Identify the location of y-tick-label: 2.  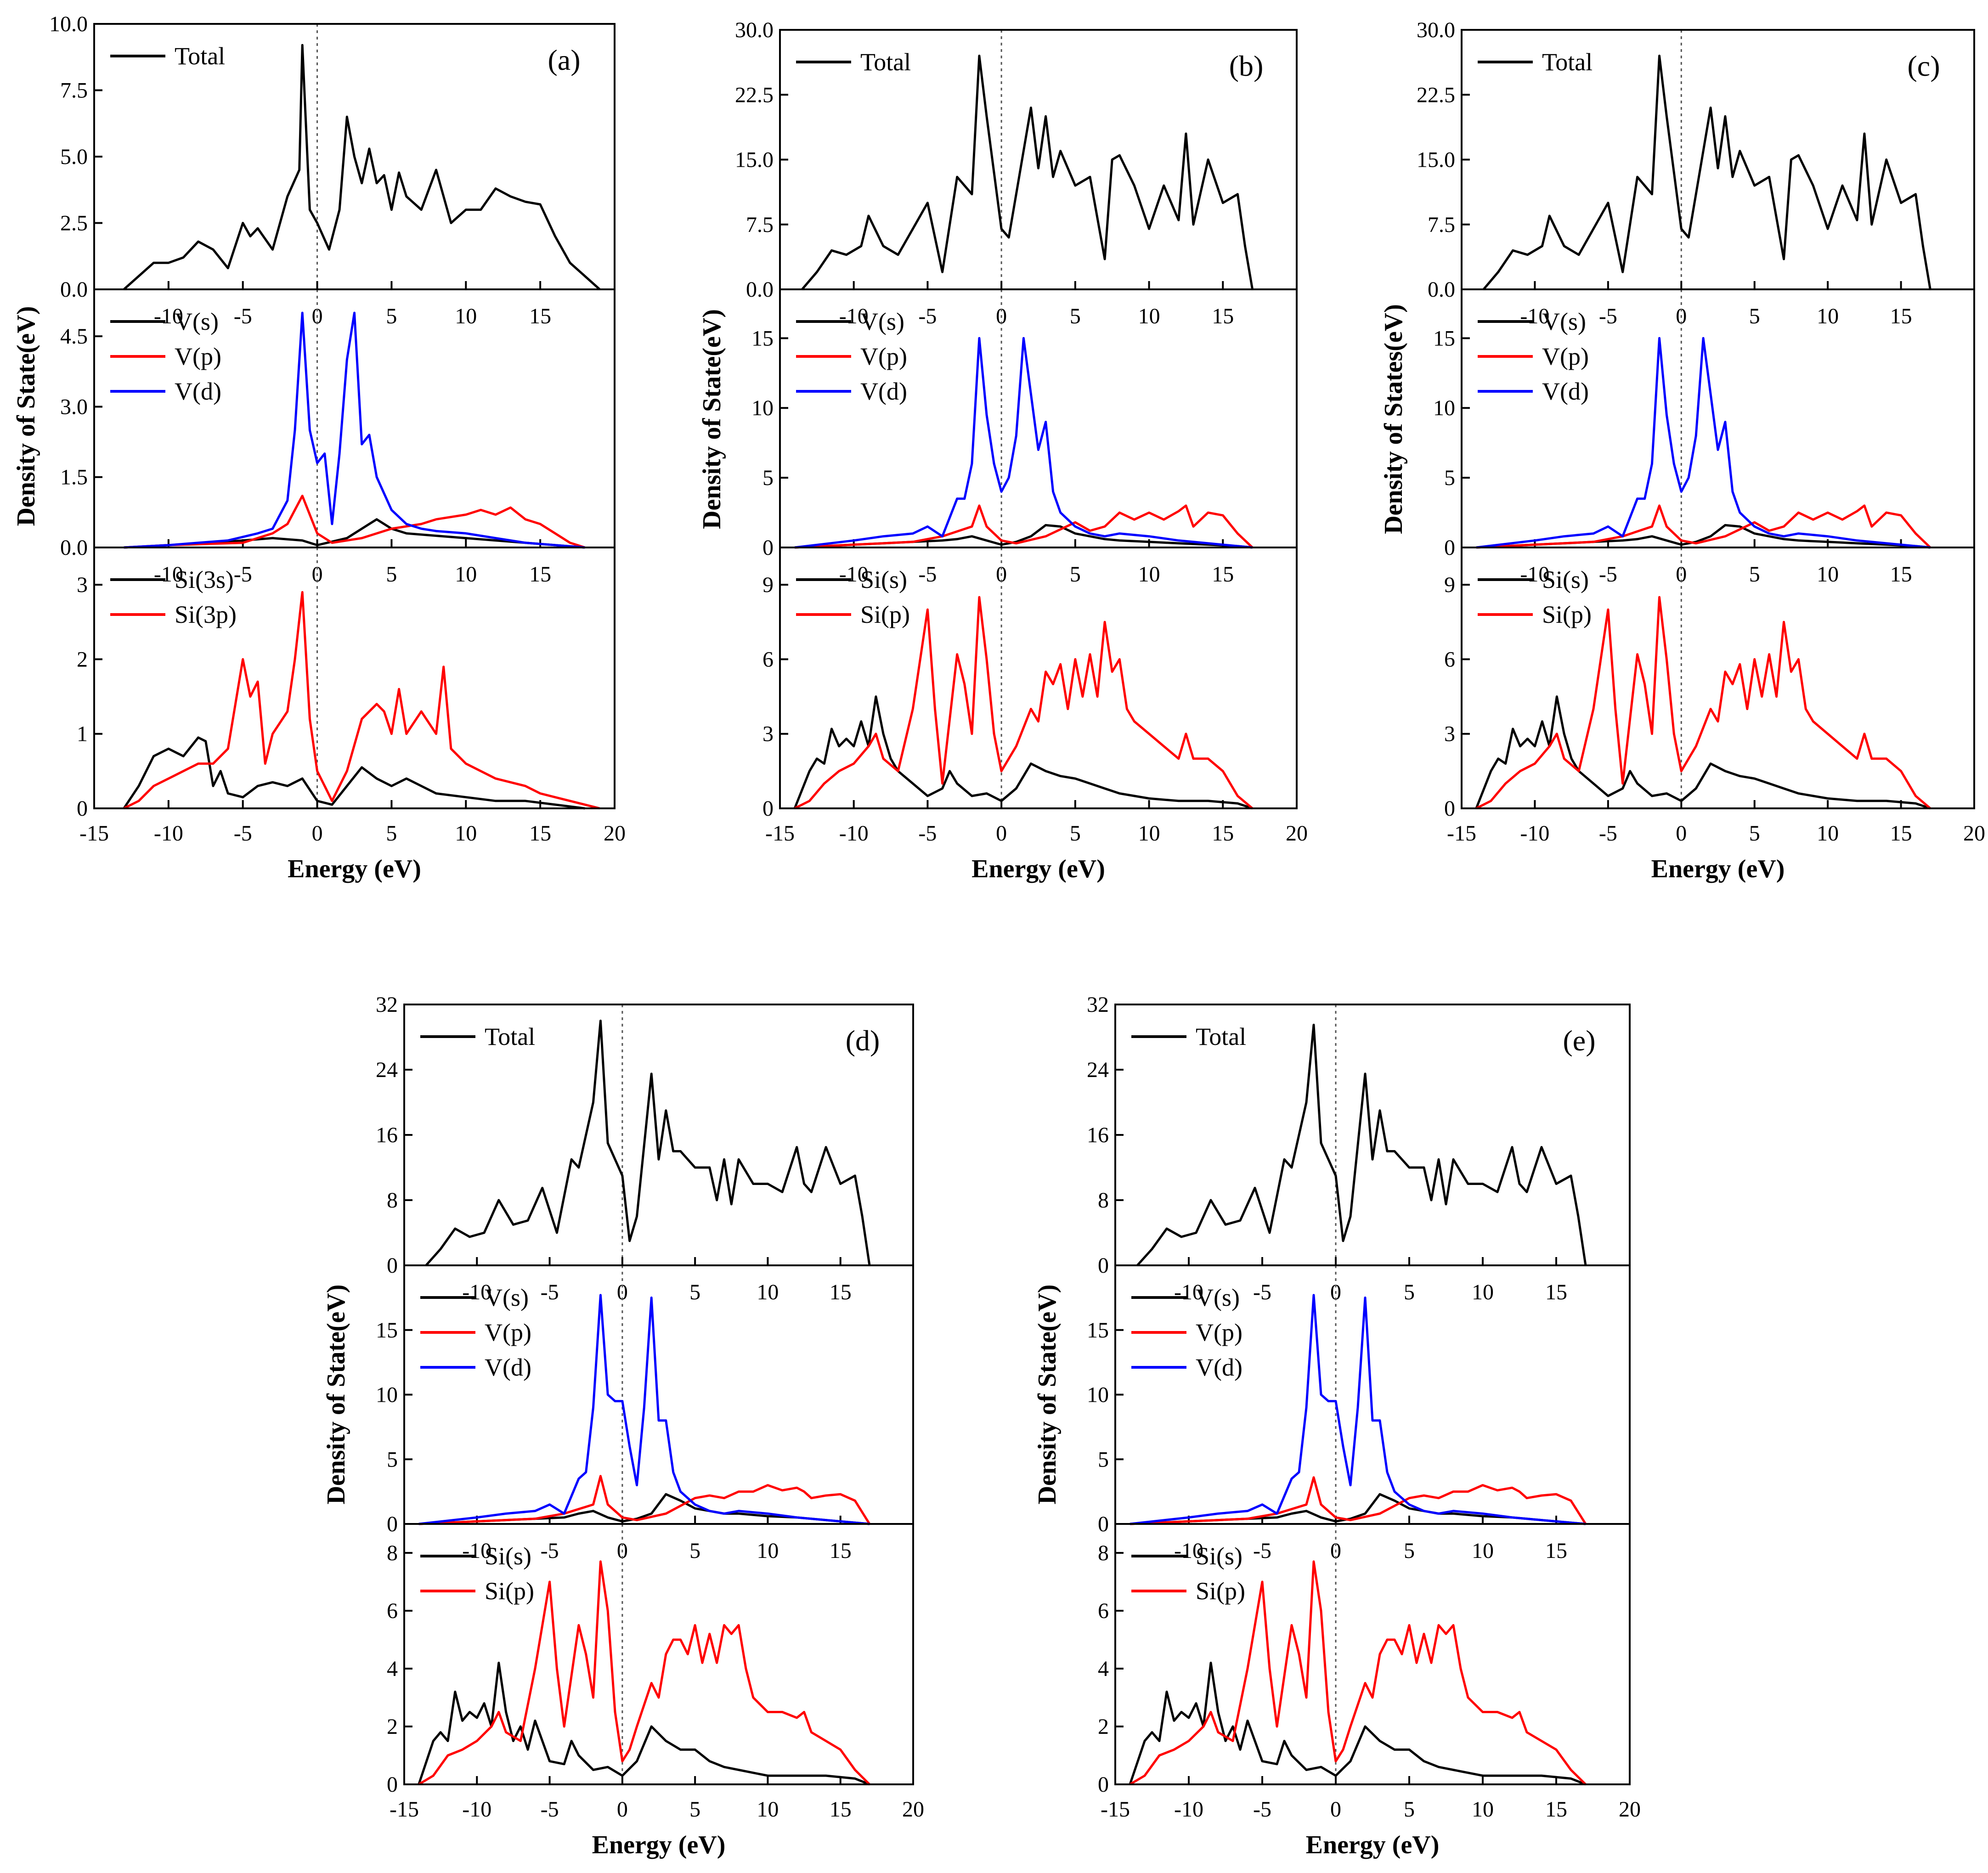
(82, 659).